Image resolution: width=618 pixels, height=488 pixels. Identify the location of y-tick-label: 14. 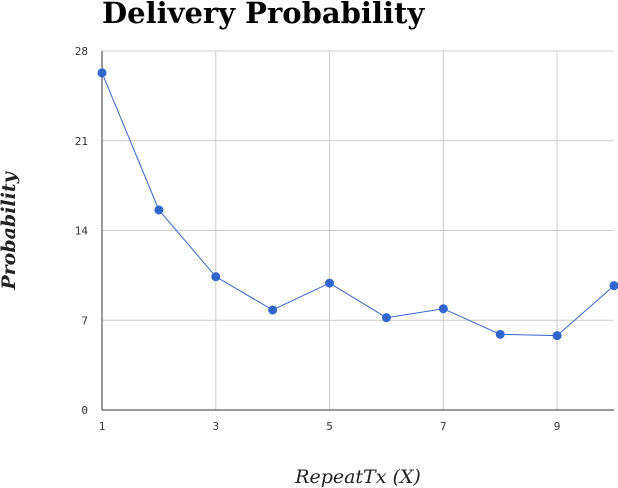
(82, 231).